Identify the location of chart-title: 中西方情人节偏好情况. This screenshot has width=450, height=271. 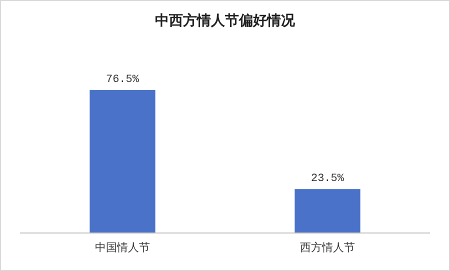
(225, 20).